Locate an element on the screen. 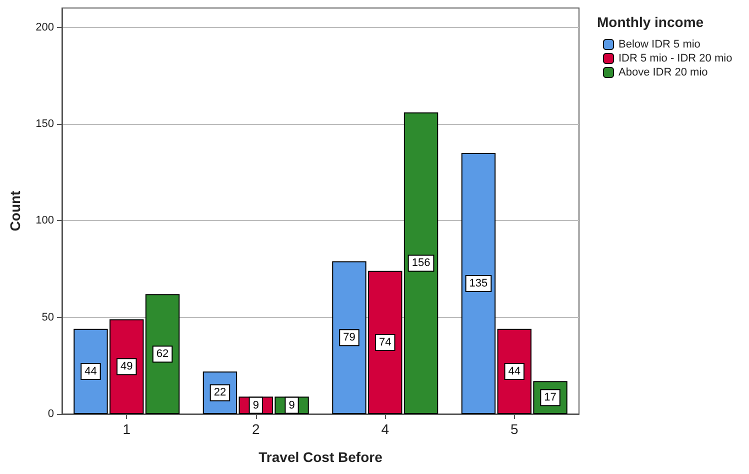  y-tick-label: 150 is located at coordinates (45, 124).